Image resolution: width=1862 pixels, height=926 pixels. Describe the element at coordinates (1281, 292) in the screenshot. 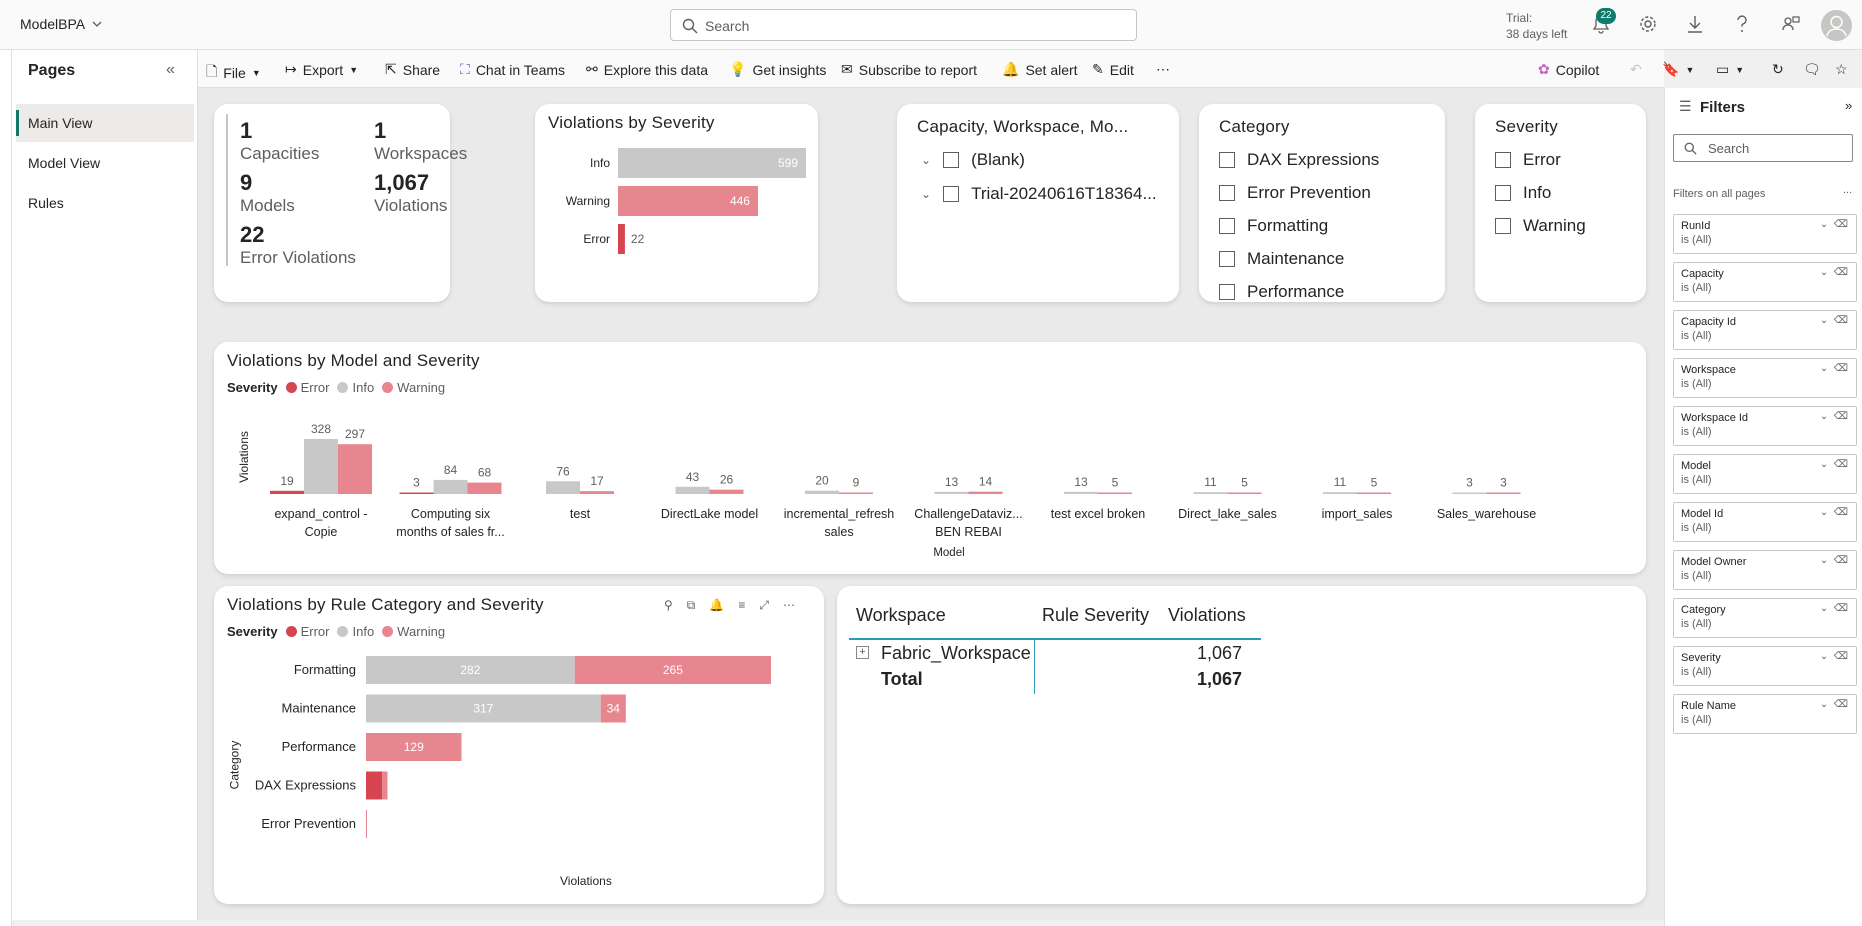

I see `slicer-item-performance: Performance` at that location.